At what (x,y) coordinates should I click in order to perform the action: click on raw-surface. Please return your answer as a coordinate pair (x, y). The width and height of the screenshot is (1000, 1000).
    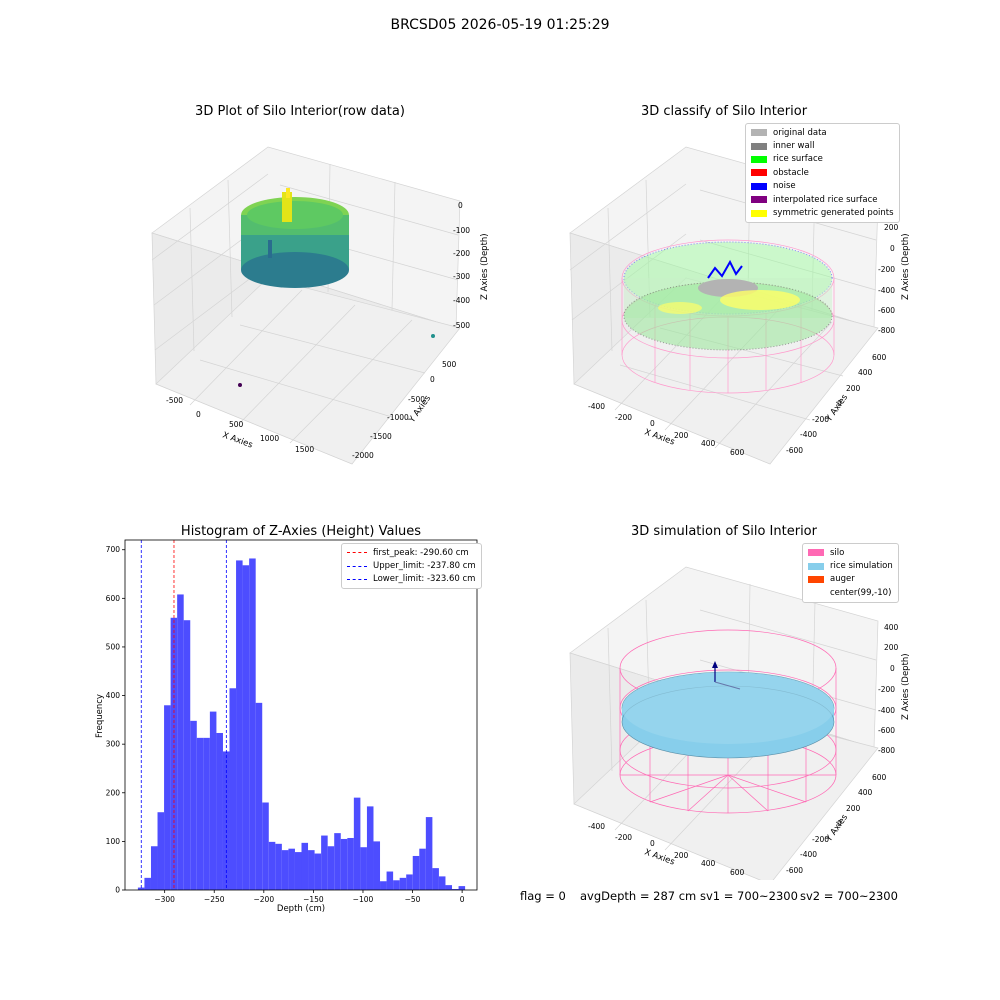
    Looking at the image, I should click on (295, 238).